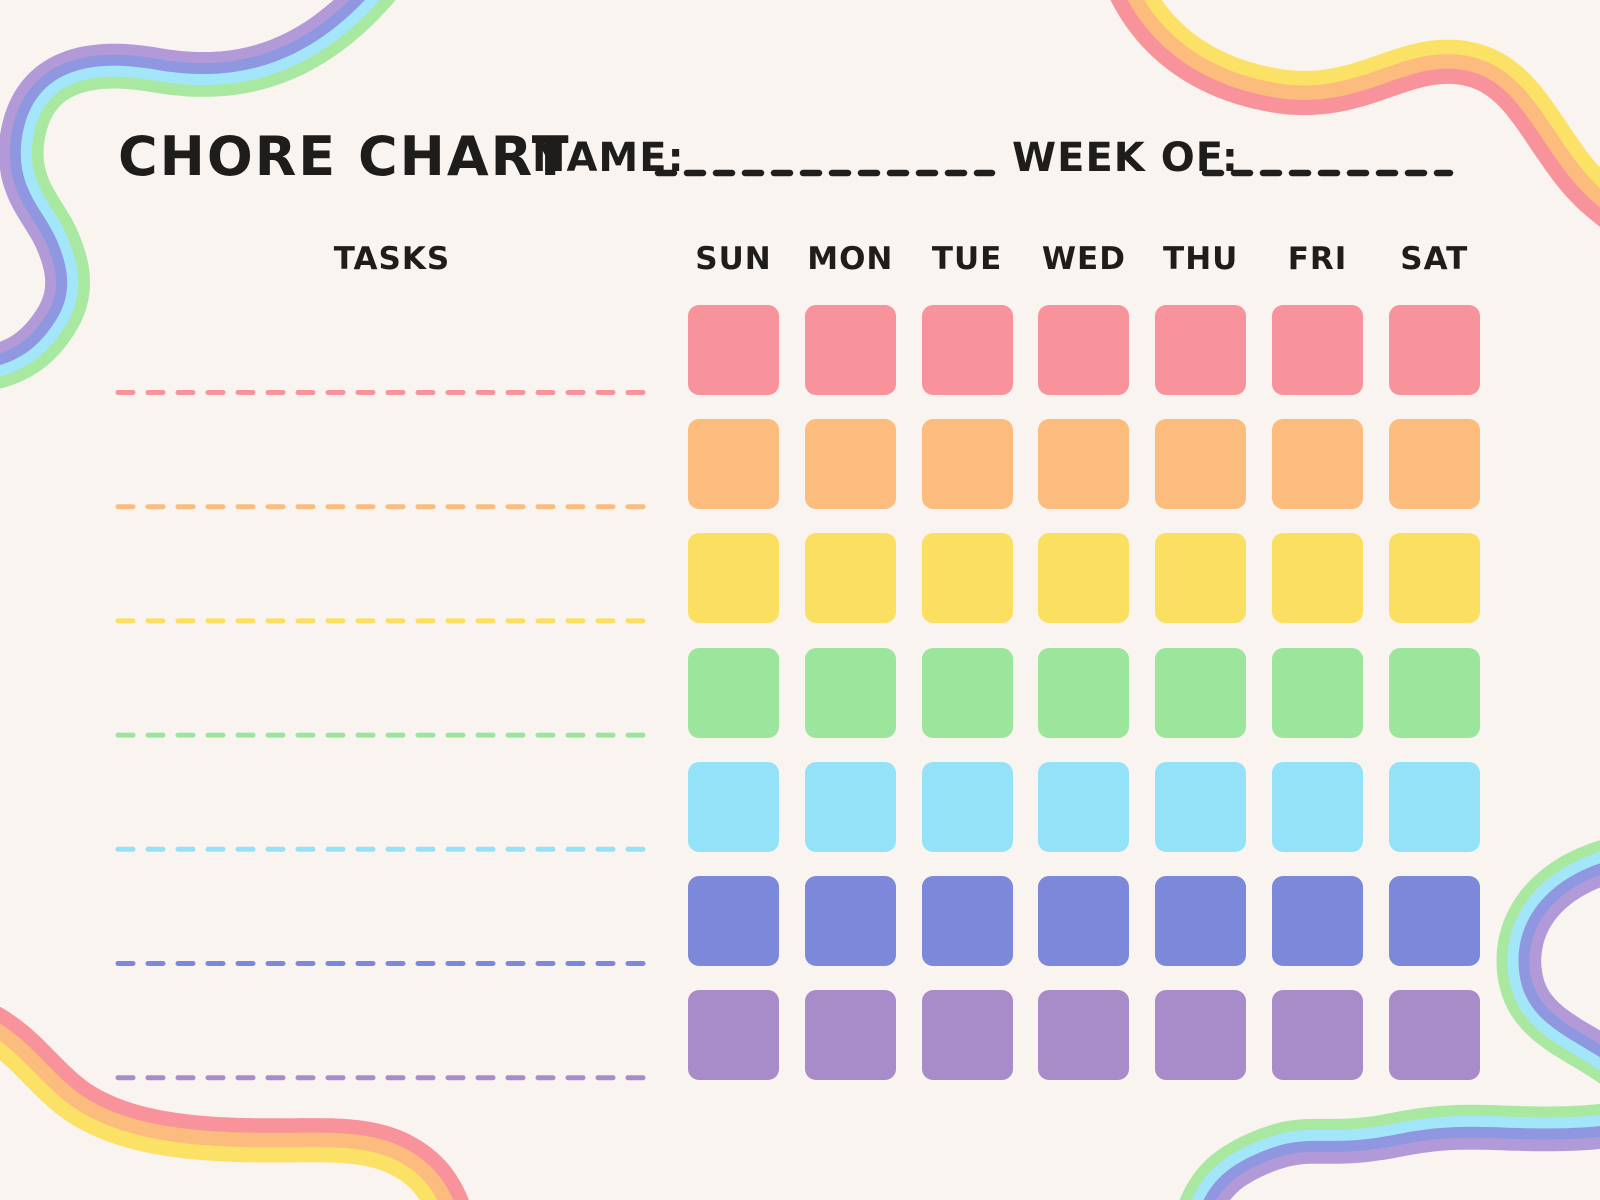  What do you see at coordinates (1317, 350) in the screenshot?
I see `day-checkbox-cell-fri-task1` at bounding box center [1317, 350].